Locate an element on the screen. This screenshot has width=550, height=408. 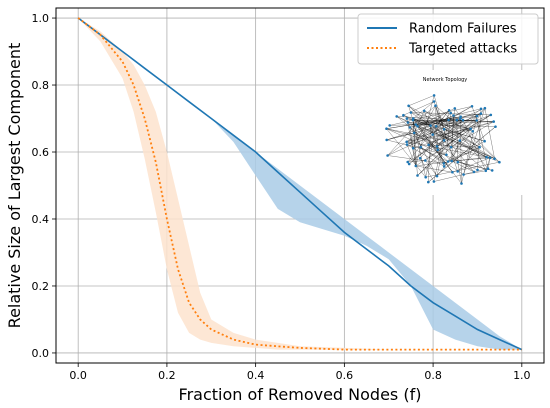
x-tick-label: 1.0 is located at coordinates (522, 375).